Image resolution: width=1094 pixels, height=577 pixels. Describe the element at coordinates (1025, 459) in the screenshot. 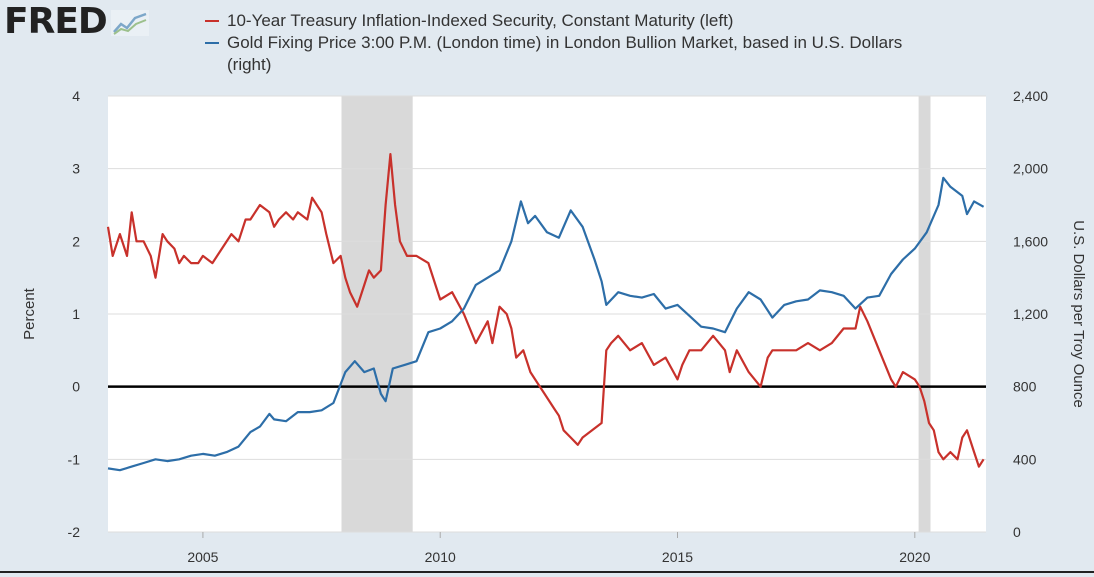

I see `right-tick-label: 400` at that location.